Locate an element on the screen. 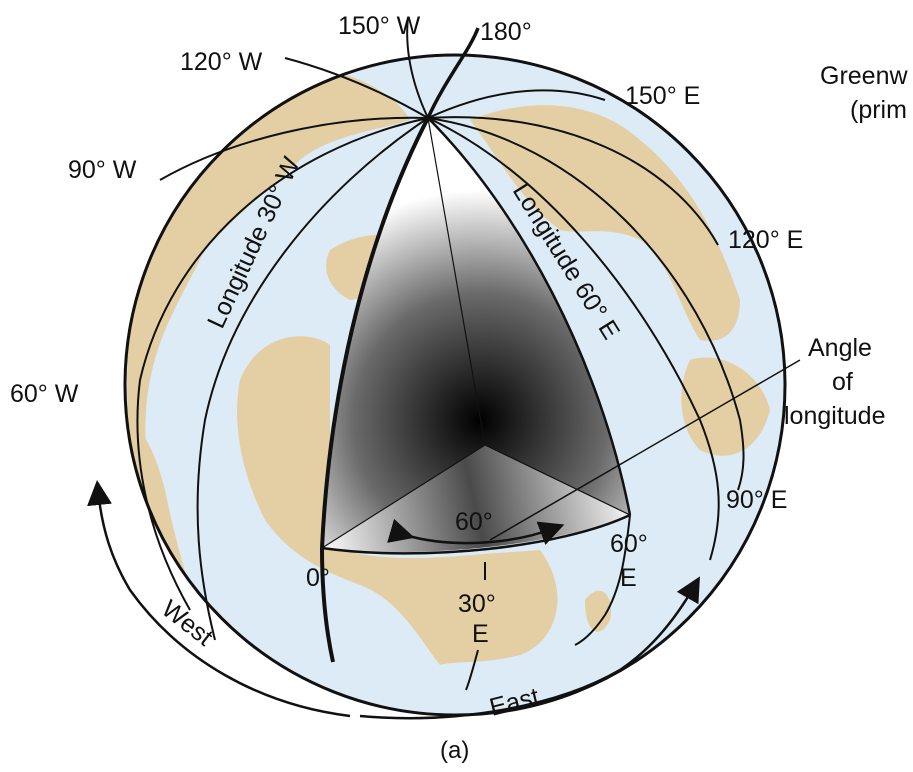  angle-arrow is located at coordinates (476, 531).